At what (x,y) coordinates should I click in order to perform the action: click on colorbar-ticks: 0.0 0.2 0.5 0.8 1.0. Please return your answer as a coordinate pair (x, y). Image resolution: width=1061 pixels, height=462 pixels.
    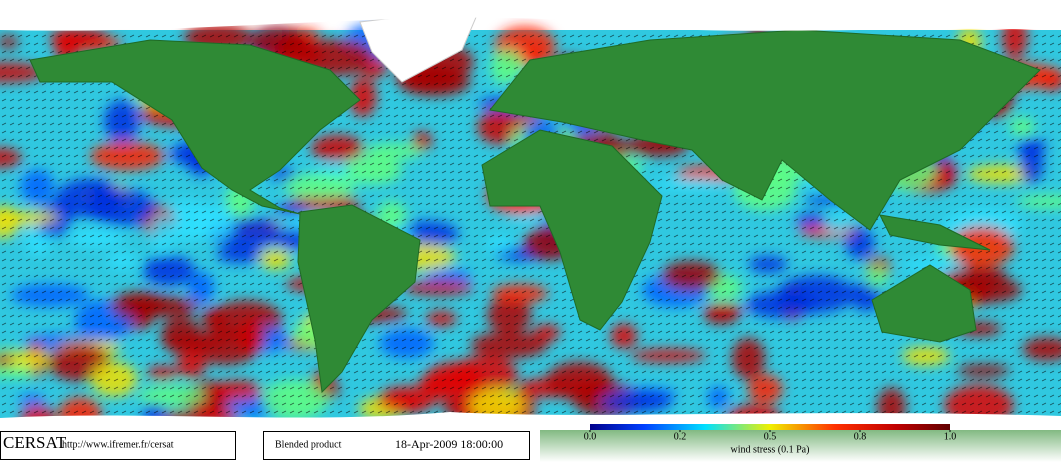
    Looking at the image, I should click on (770, 436).